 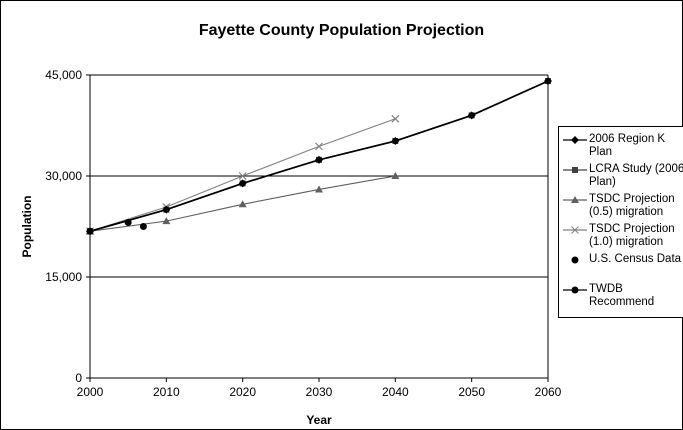 I want to click on y-tick-label: 0, so click(x=78, y=378).